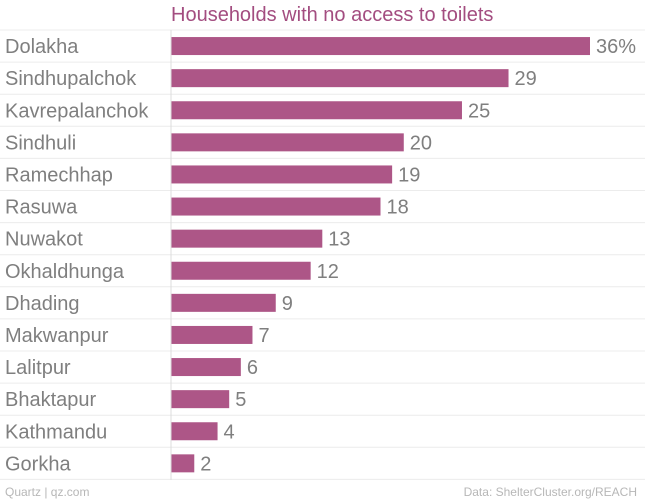 The height and width of the screenshot is (502, 645). Describe the element at coordinates (38, 464) in the screenshot. I see `category-label: Gorkha` at that location.